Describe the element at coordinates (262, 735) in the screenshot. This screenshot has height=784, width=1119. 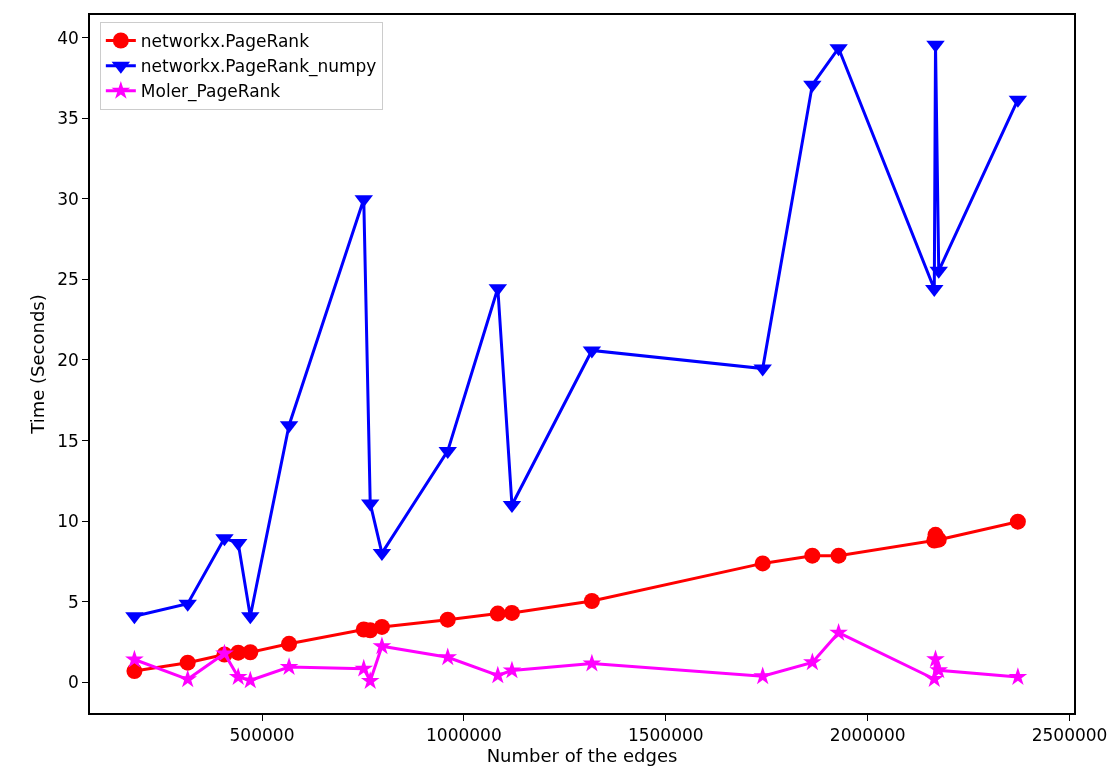
I see `x-tick-label: 500000` at that location.